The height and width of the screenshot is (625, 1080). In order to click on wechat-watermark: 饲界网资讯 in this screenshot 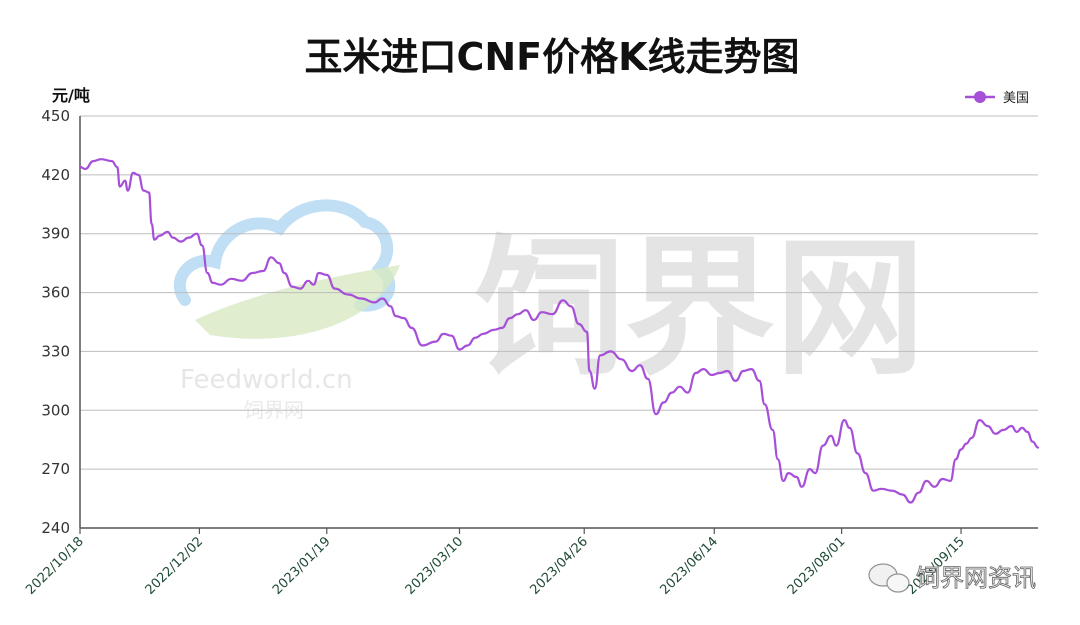, I will do `click(952, 578)`.